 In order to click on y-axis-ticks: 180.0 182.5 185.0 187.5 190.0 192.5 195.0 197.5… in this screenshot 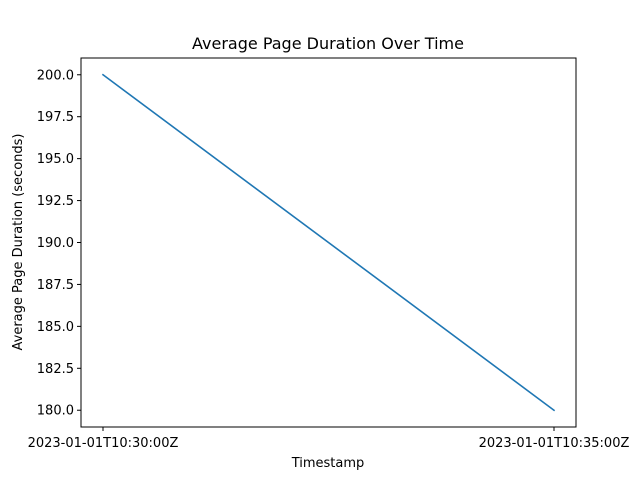, I will do `click(59, 243)`.